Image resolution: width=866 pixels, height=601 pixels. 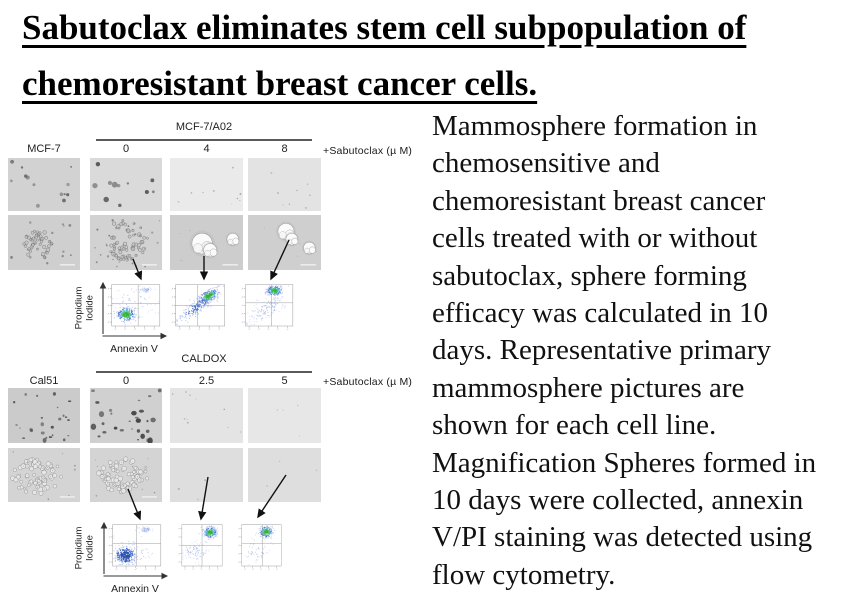 I want to click on micrograph-cal51-highmag, so click(x=44, y=475).